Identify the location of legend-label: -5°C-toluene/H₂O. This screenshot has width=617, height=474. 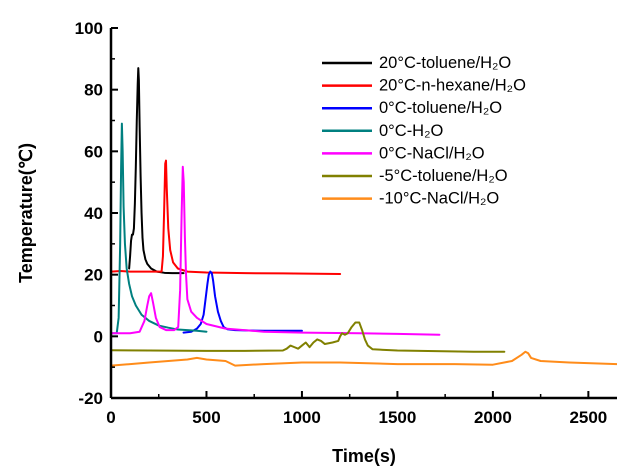
(443, 176).